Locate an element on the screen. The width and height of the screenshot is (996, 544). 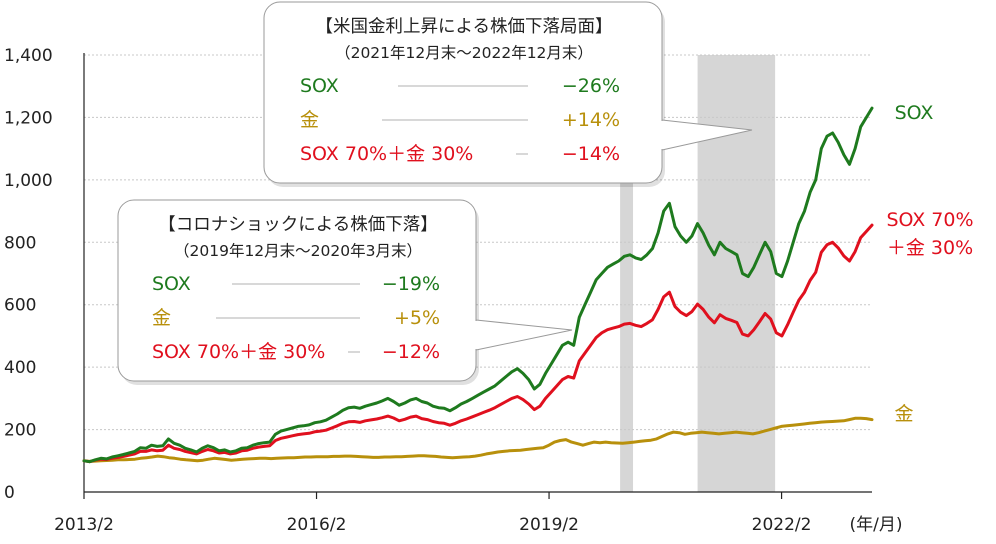
callout-subtitle: （2021年12月末～2022年12月末） is located at coordinates (464, 53).